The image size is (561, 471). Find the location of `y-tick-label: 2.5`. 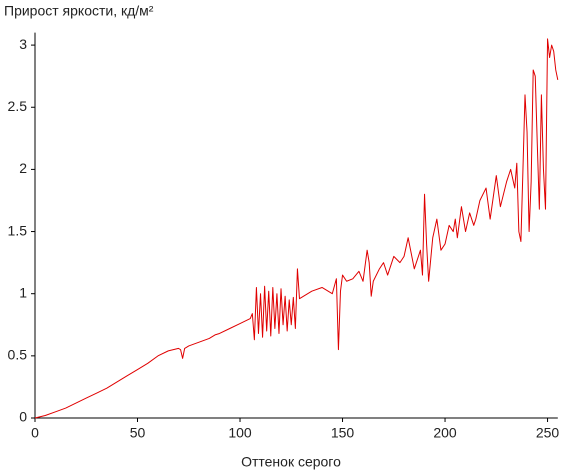

y-tick-label: 2.5 is located at coordinates (18, 106).